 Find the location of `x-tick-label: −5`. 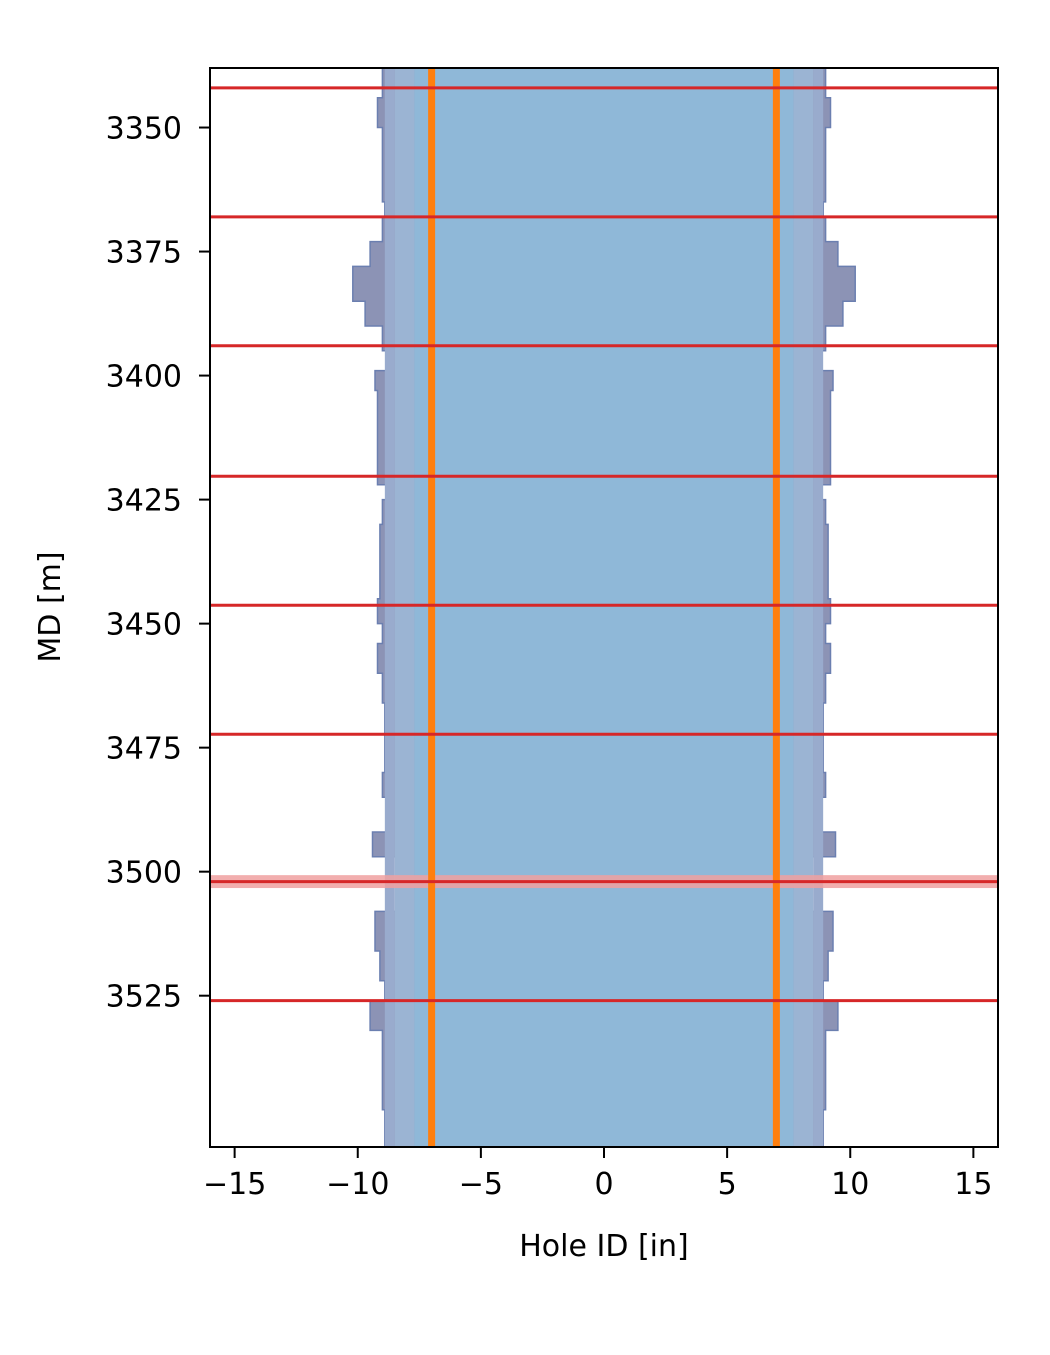

x-tick-label: −5 is located at coordinates (481, 1184).